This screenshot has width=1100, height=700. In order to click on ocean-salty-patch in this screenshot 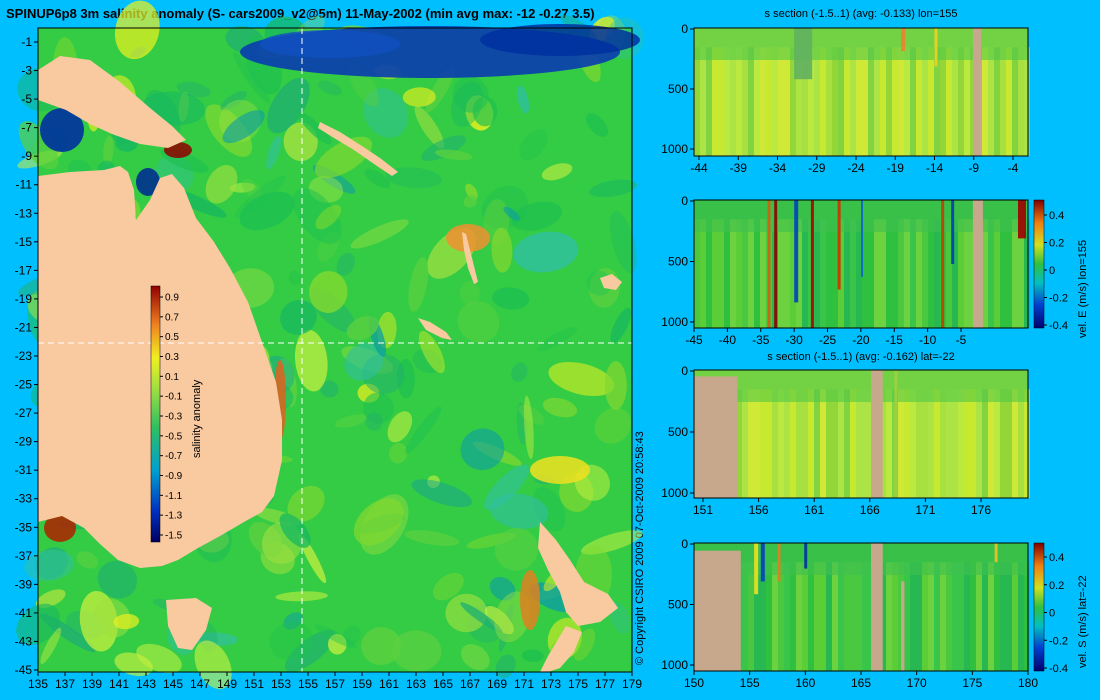, I will do `click(530, 600)`.